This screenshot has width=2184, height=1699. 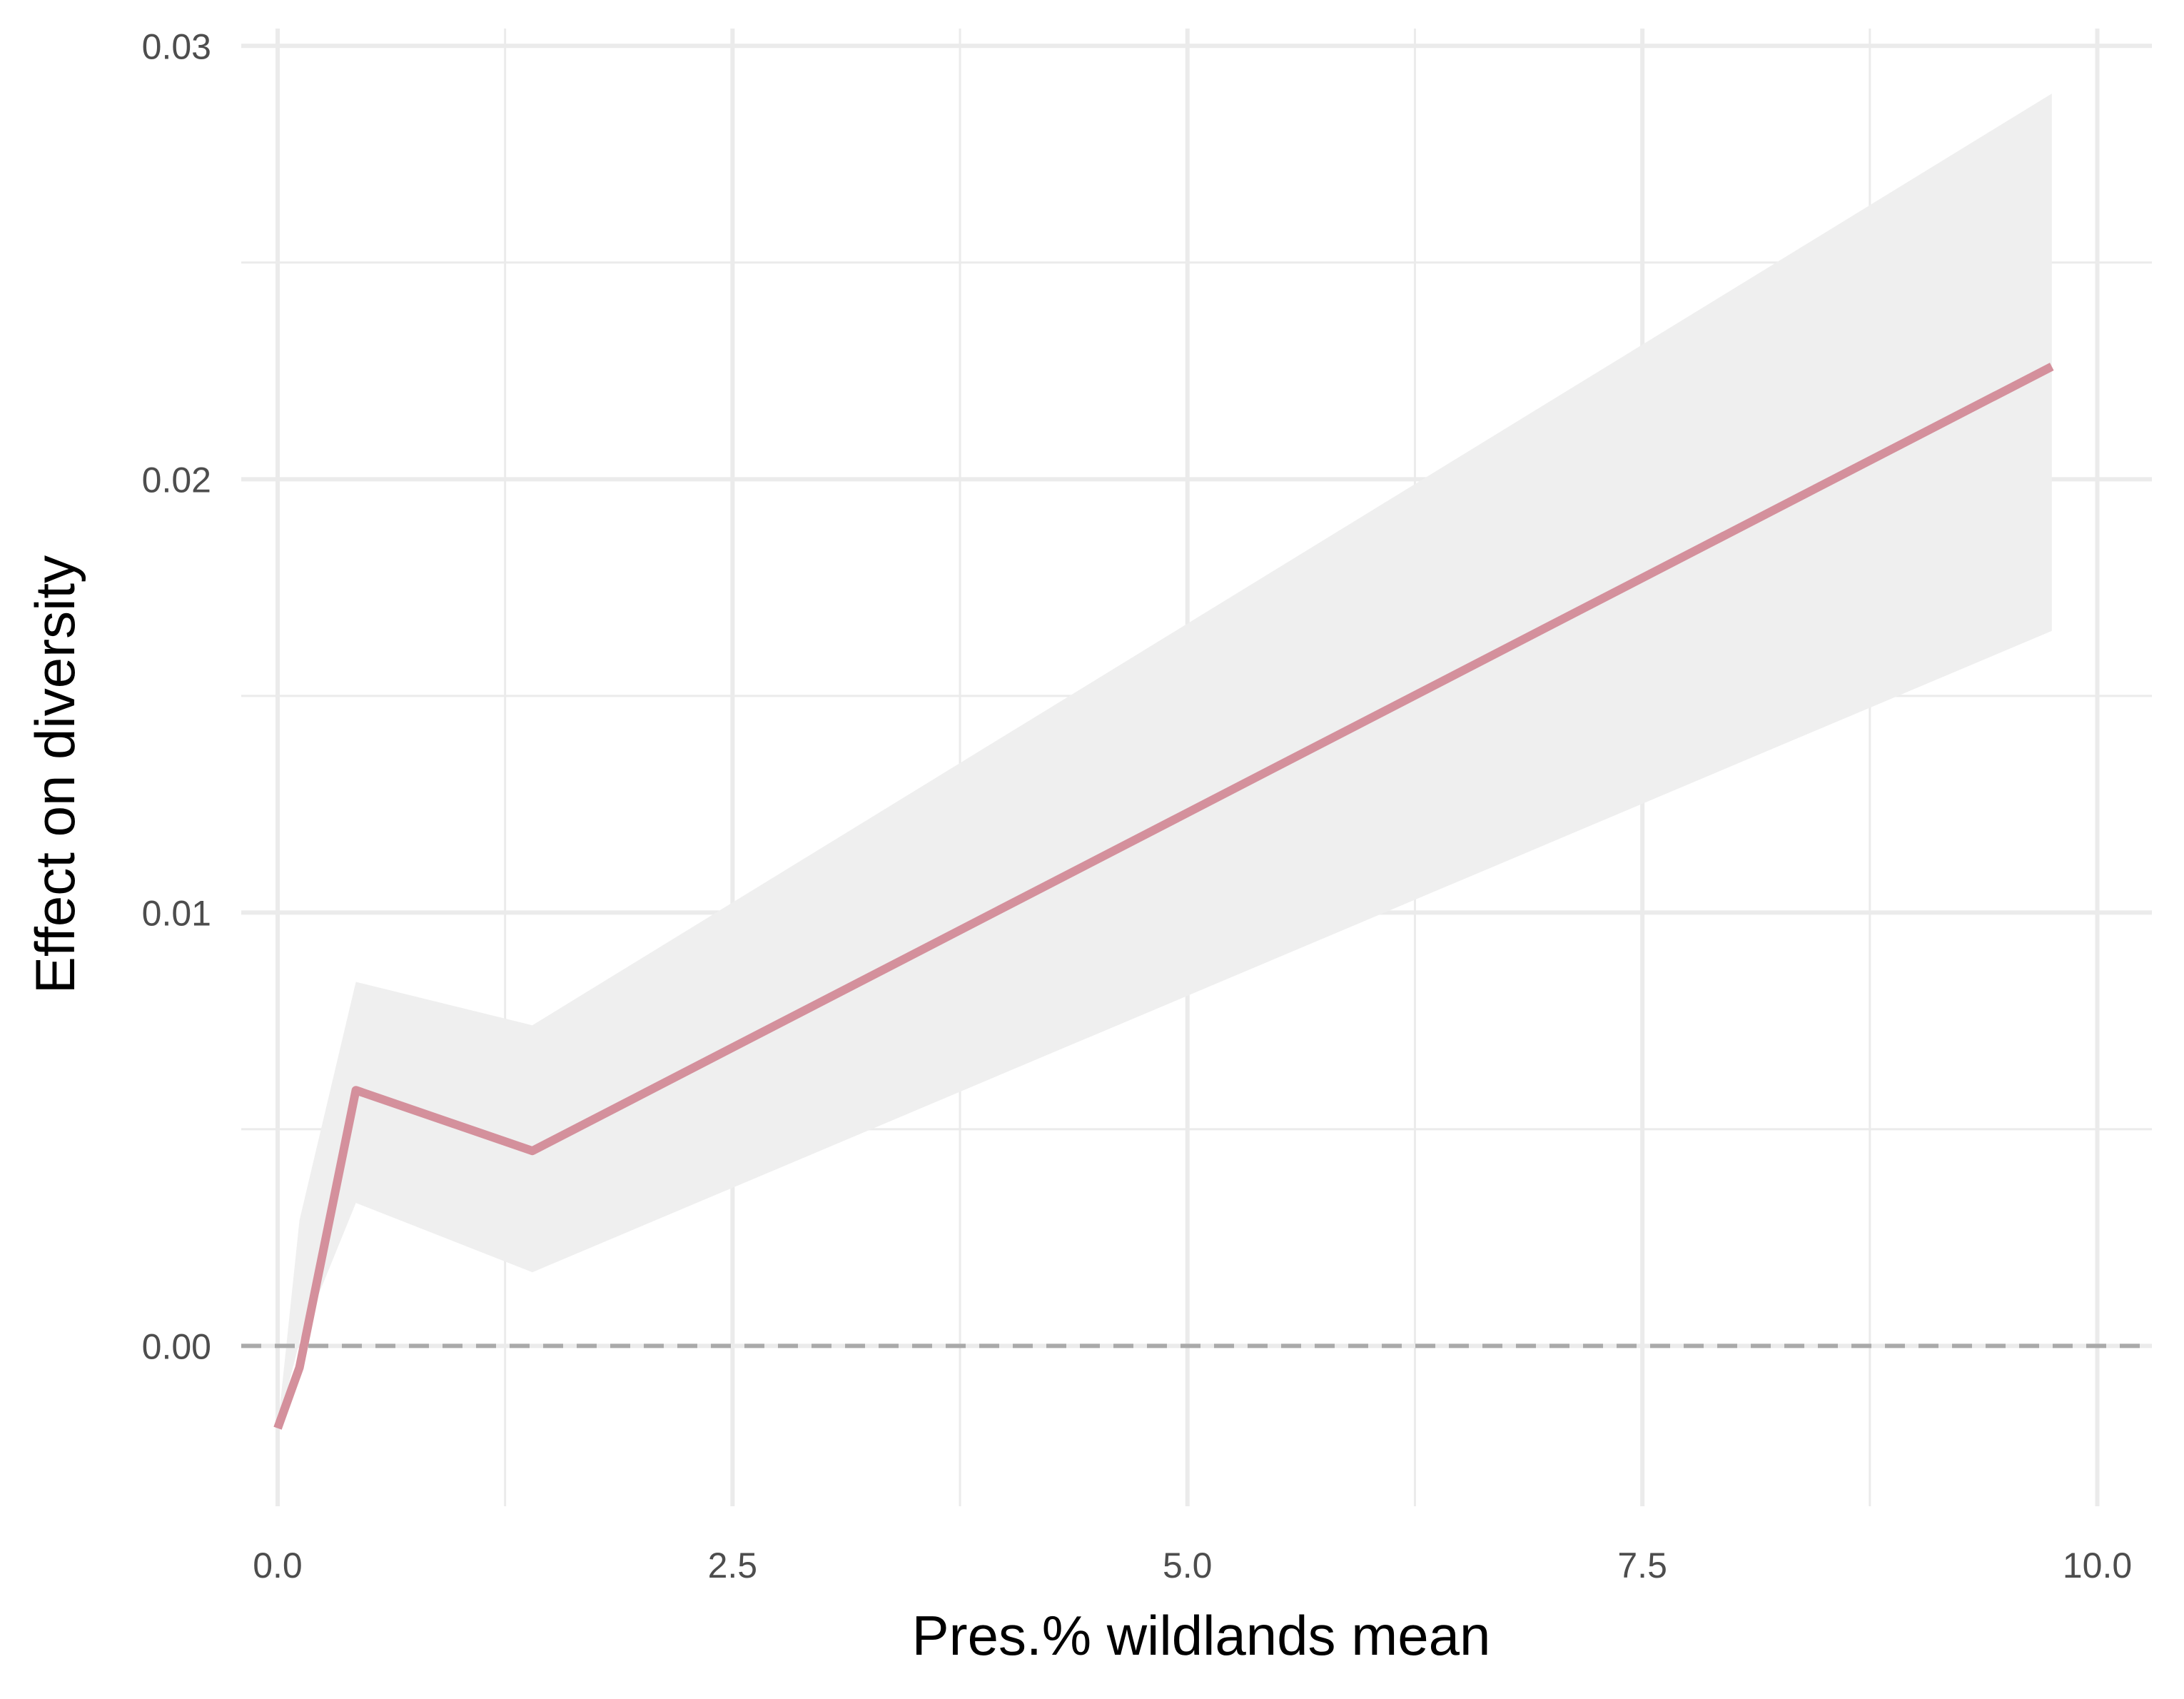 What do you see at coordinates (176, 913) in the screenshot?
I see `y-tick-label: 0.01` at bounding box center [176, 913].